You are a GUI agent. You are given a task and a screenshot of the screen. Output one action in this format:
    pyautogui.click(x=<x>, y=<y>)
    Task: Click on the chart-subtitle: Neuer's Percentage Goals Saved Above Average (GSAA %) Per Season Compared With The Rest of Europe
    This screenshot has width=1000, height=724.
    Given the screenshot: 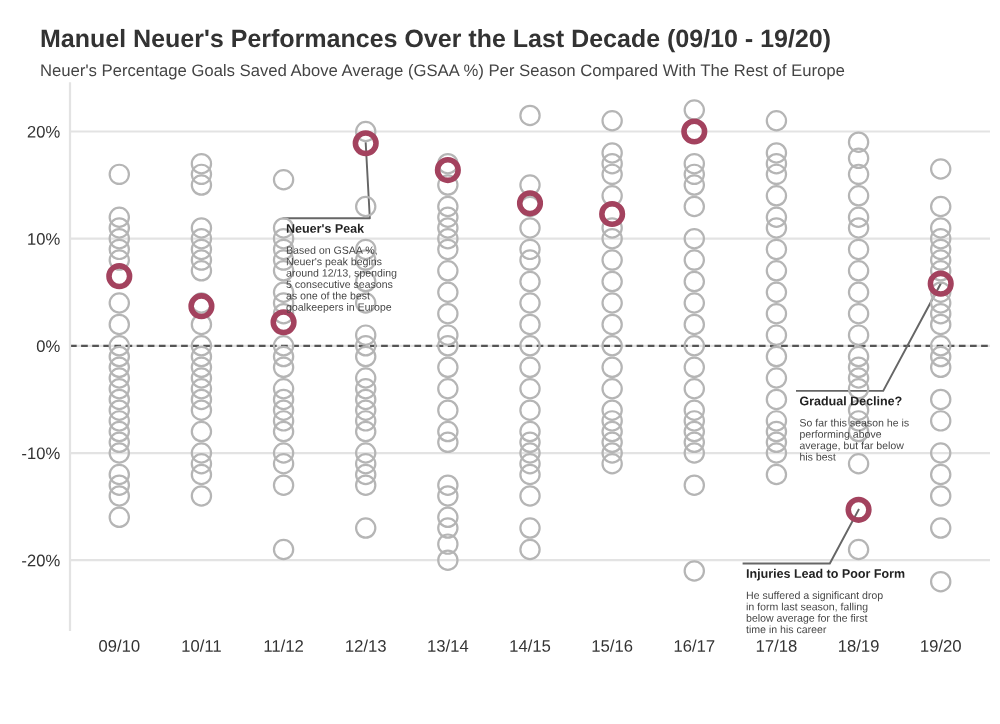 What is the action you would take?
    pyautogui.click(x=443, y=71)
    